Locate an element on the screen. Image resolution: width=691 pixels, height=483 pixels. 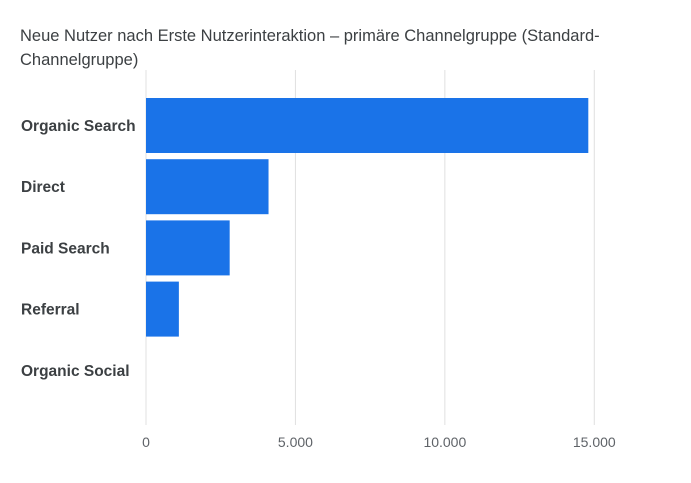
bar-direct is located at coordinates (207, 187).